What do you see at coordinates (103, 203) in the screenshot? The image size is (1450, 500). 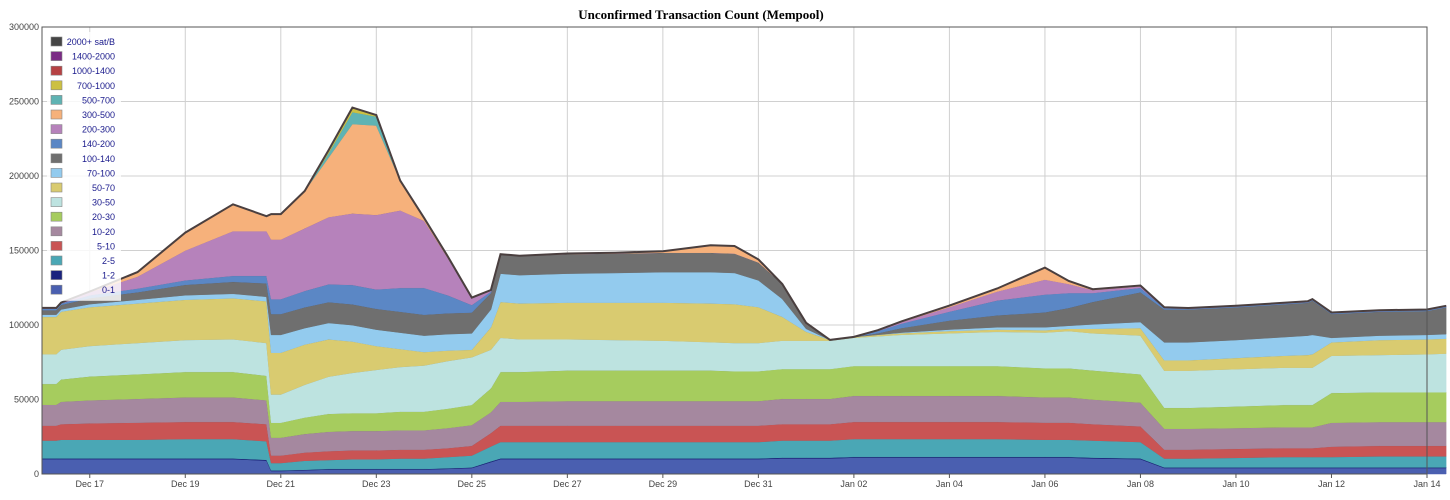 I see `legend-label: 30-50` at bounding box center [103, 203].